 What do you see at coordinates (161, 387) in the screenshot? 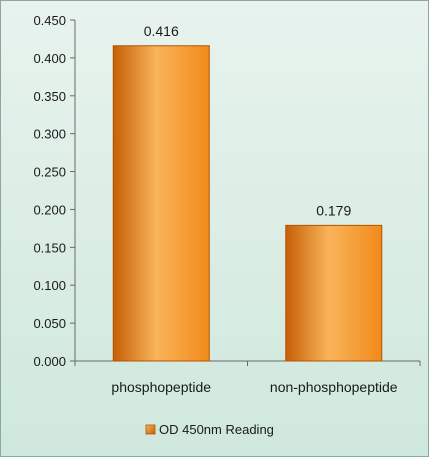
I see `category-label: phosphopeptide` at bounding box center [161, 387].